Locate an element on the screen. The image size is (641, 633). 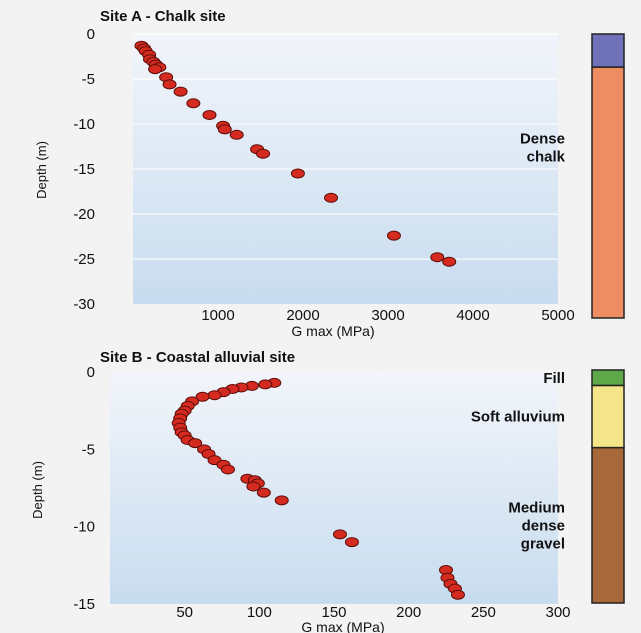
x-tick-label: 250 is located at coordinates (483, 612).